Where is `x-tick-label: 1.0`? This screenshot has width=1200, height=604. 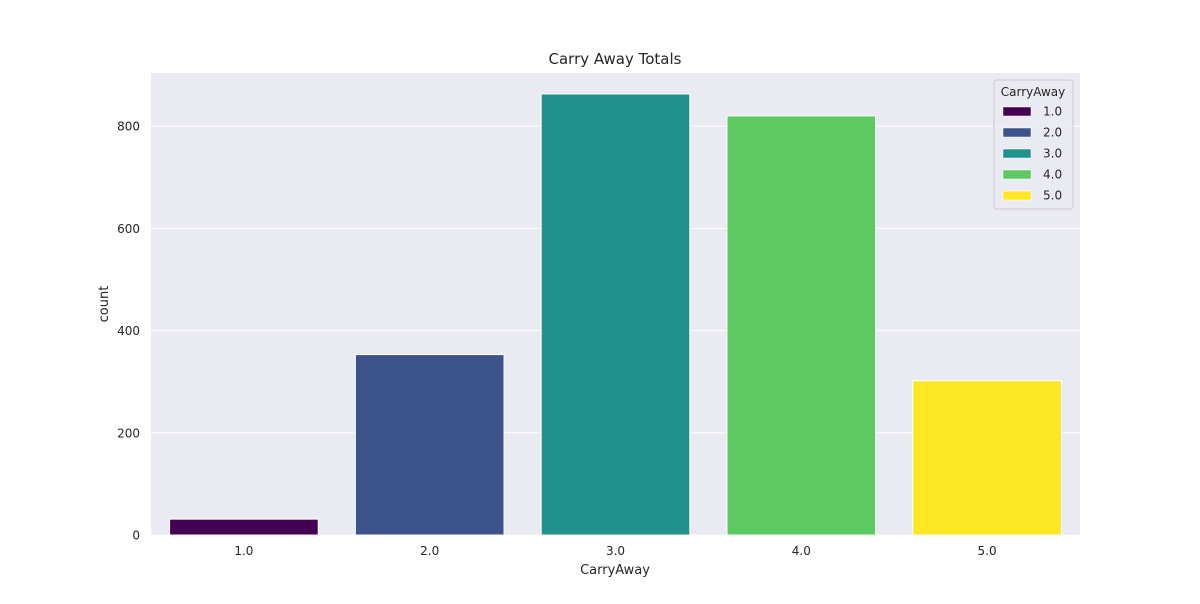 x-tick-label: 1.0 is located at coordinates (243, 551).